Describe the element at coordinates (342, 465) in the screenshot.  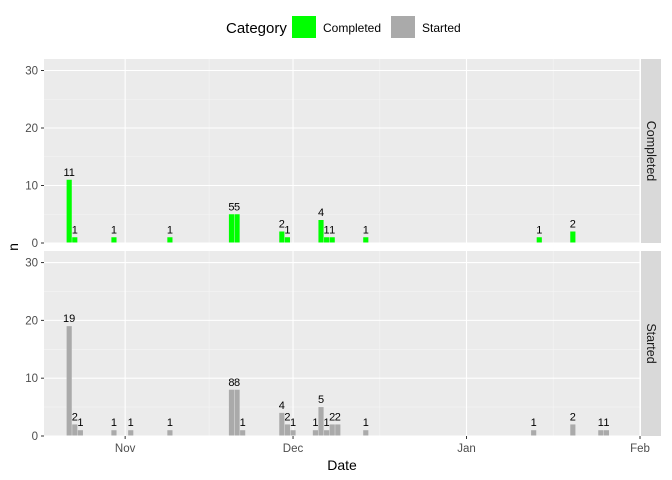
I see `x-axis-title: Date` at that location.